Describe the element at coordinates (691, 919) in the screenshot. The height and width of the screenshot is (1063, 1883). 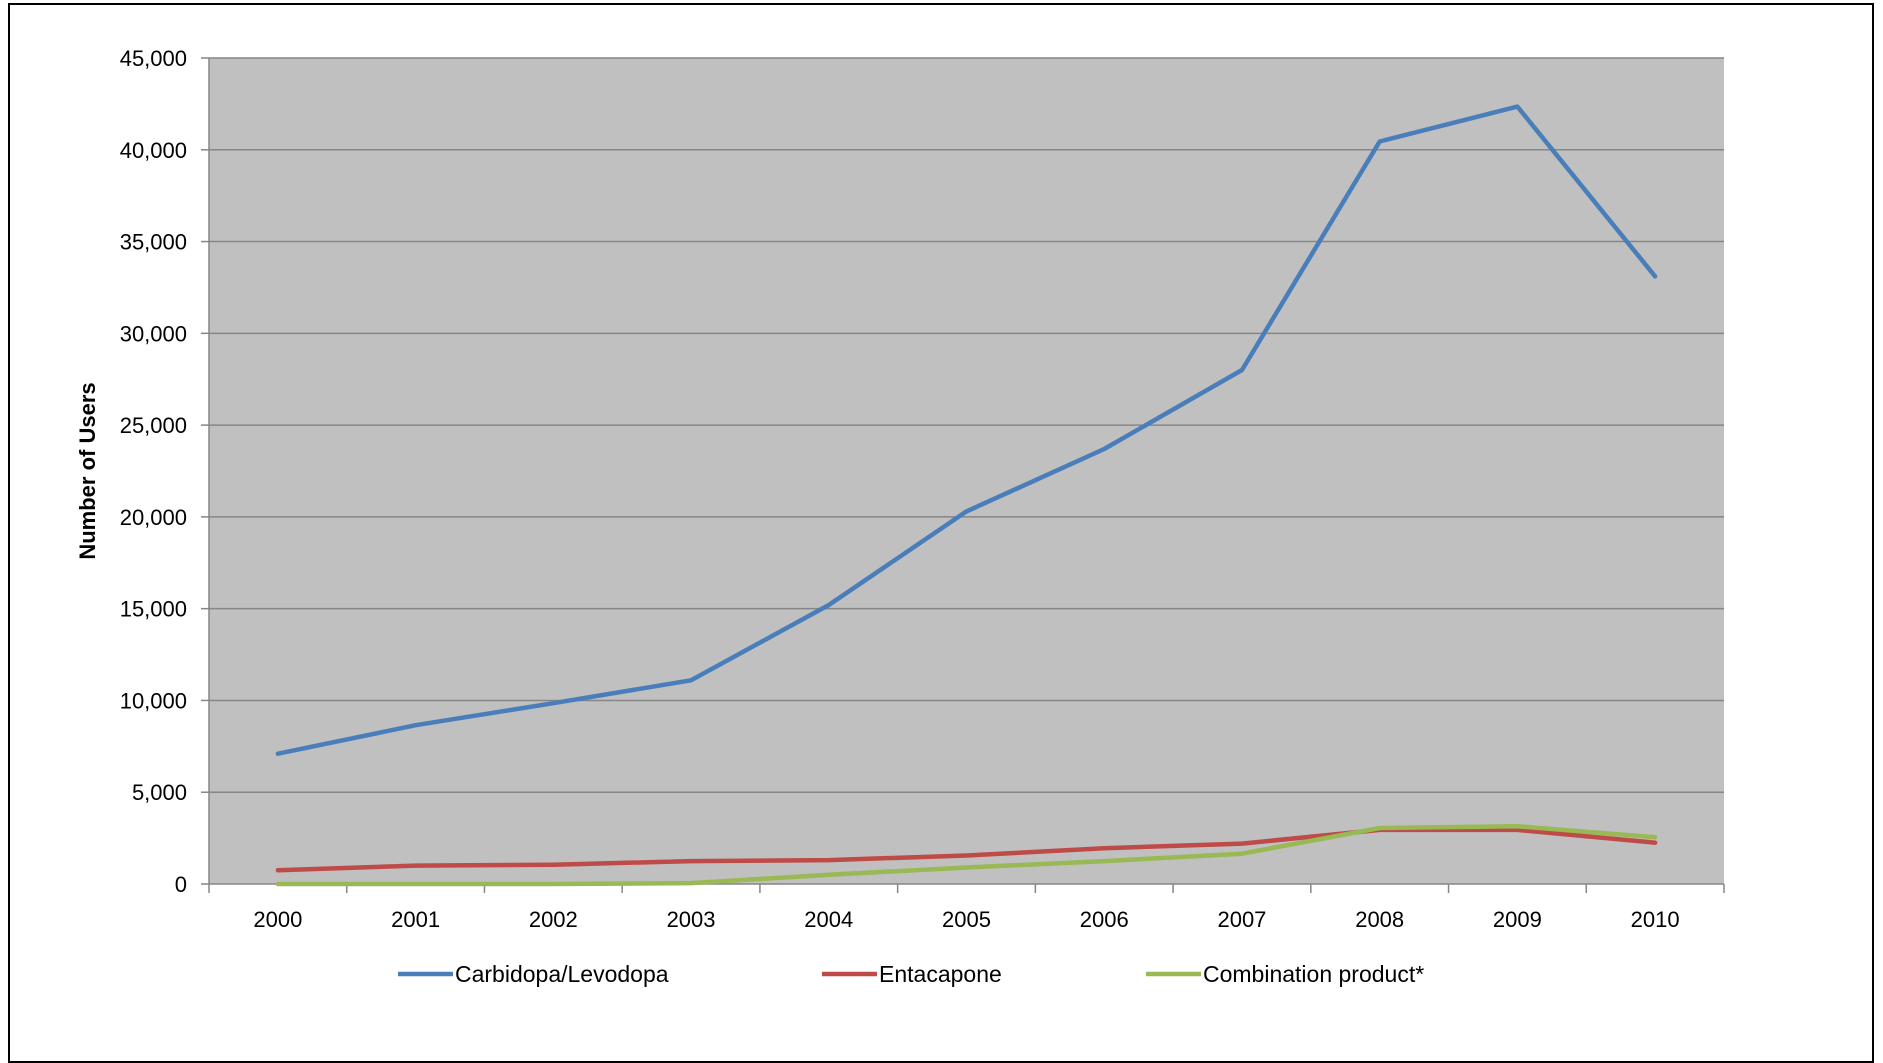
I see `x-tick-label: 2003` at that location.